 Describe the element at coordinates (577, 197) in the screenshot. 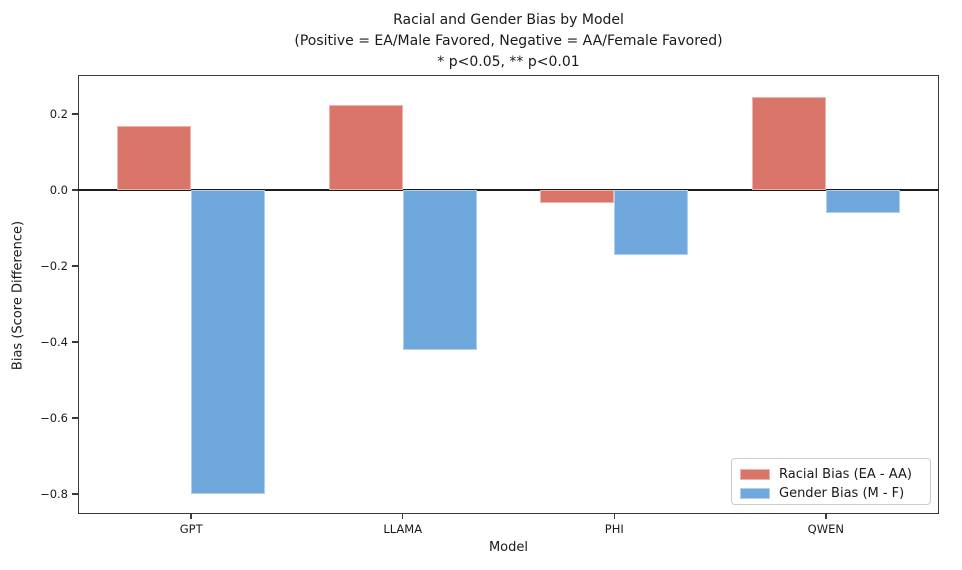

I see `bar-racial-phi` at that location.